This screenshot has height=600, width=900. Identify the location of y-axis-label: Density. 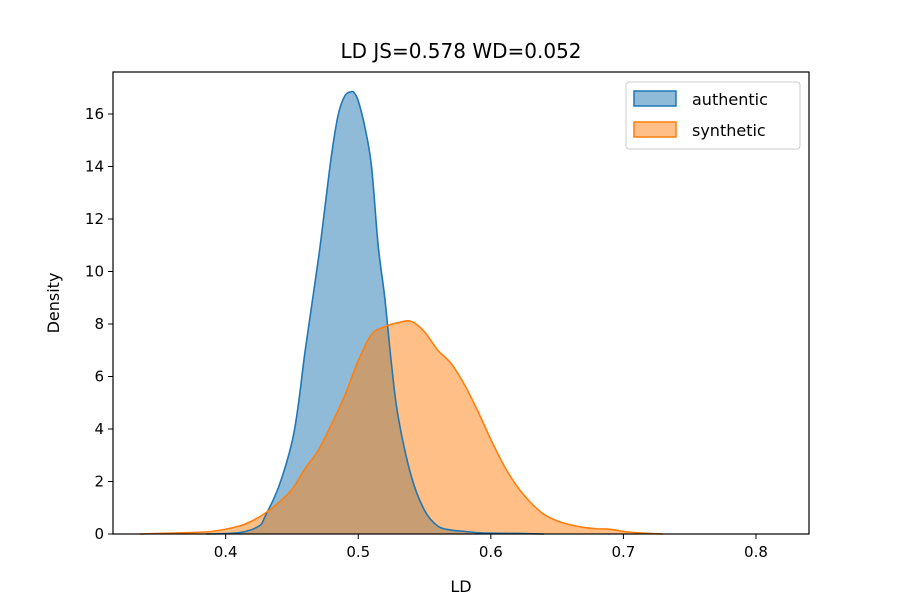
(53, 303).